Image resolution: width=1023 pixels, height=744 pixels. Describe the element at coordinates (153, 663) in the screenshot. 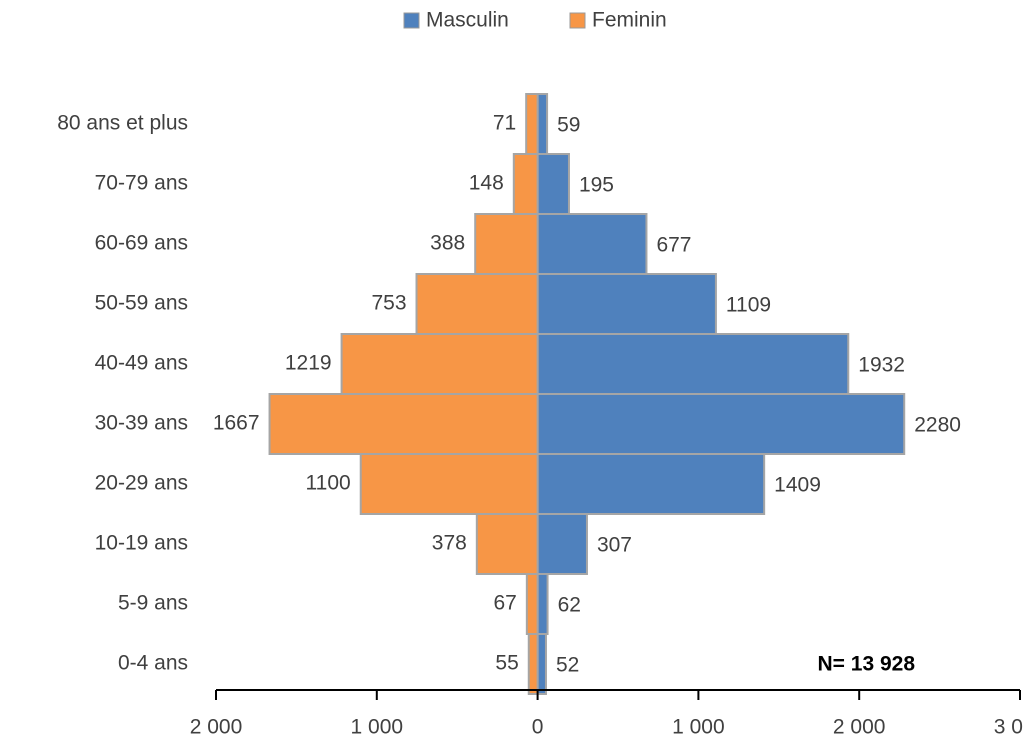

I see `category-label: 0-4 ans` at that location.